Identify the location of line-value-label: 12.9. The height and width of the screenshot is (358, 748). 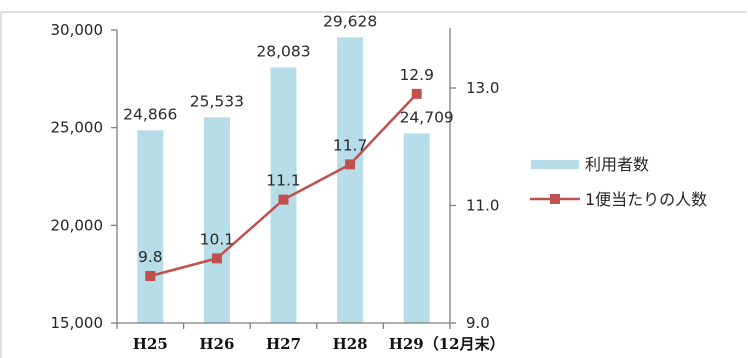
(416, 75).